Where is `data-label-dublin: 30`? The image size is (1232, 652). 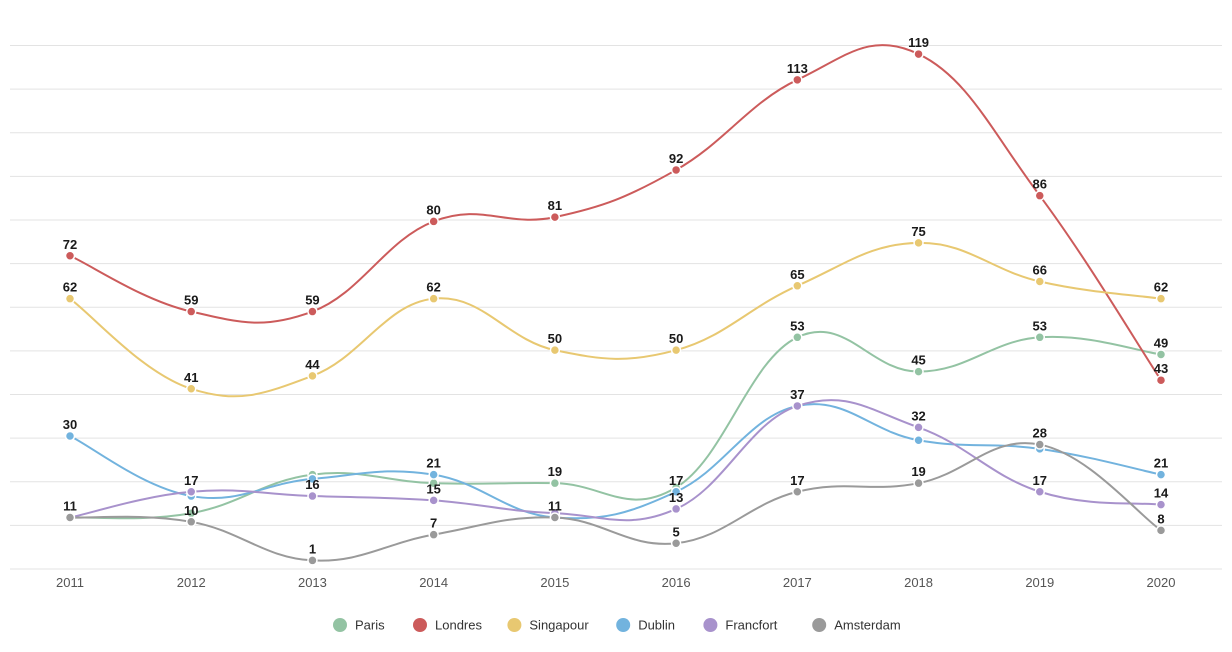
data-label-dublin: 30 is located at coordinates (70, 424).